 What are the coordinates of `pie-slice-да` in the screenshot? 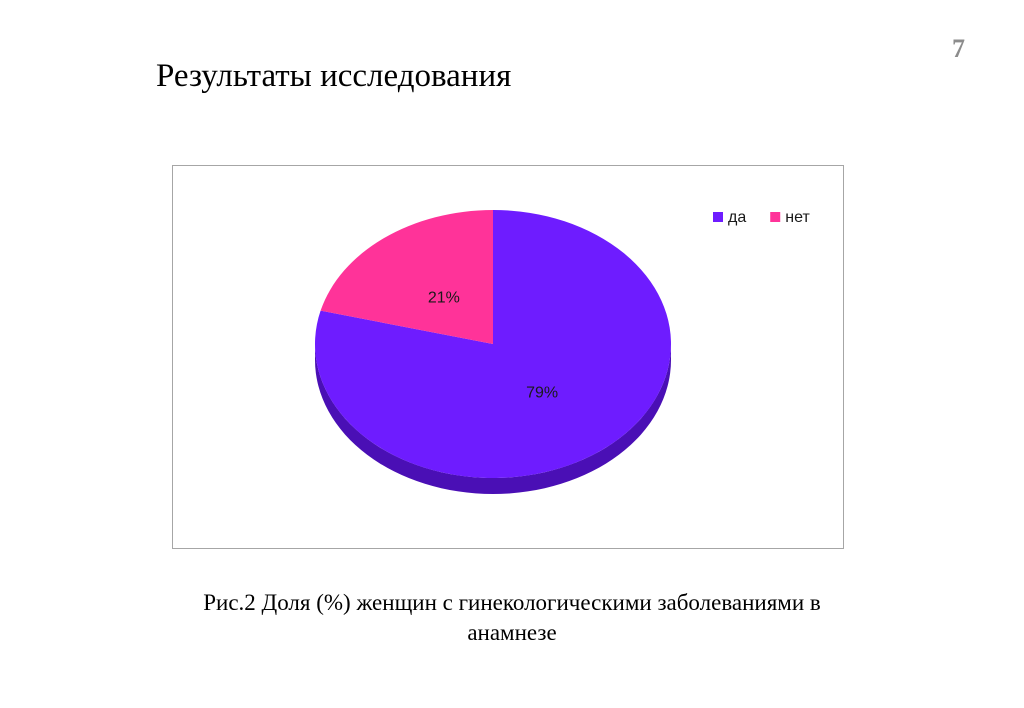 It's located at (492, 344).